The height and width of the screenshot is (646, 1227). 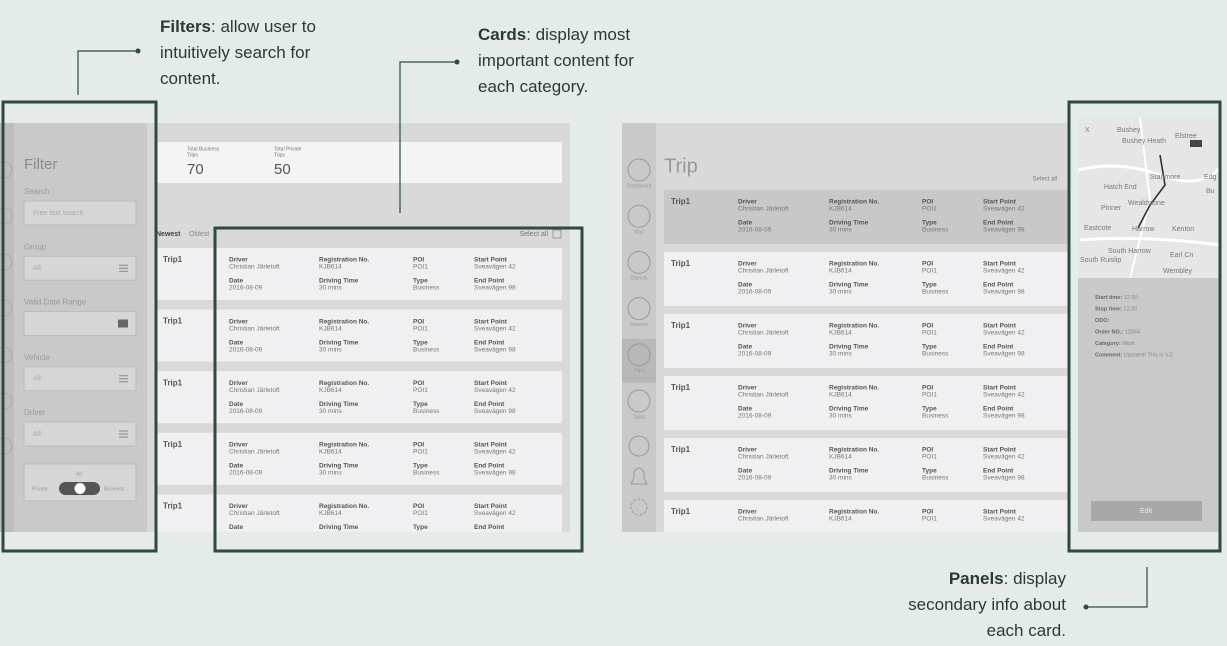 I want to click on placeholder: Free text search, so click(x=58, y=213).